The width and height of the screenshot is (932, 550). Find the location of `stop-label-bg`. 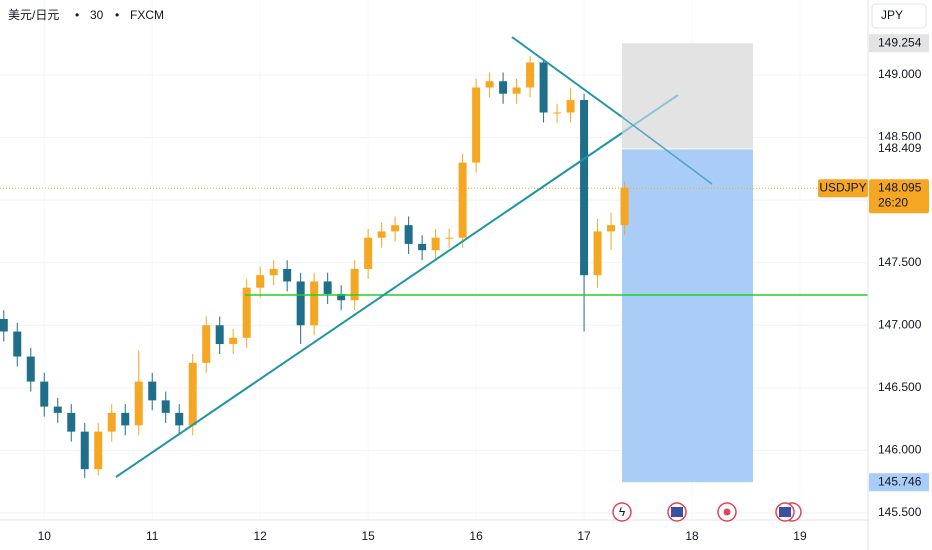

stop-label-bg is located at coordinates (899, 482).